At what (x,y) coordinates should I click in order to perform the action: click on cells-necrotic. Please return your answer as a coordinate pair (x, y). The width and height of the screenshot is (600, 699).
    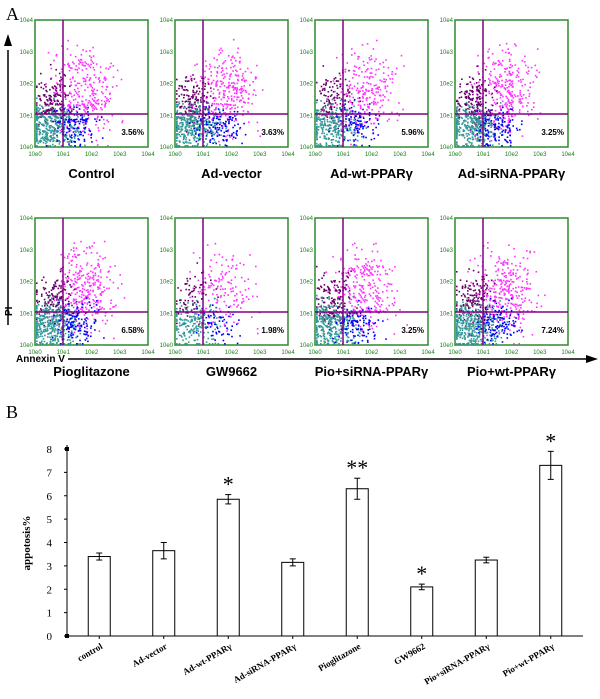
    Looking at the image, I should click on (197, 294).